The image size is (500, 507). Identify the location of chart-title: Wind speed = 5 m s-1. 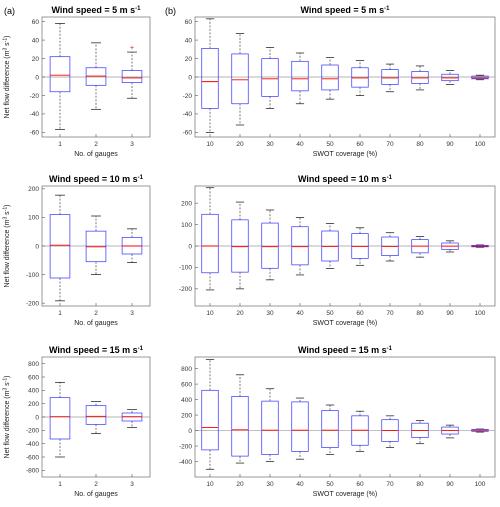
(96, 10).